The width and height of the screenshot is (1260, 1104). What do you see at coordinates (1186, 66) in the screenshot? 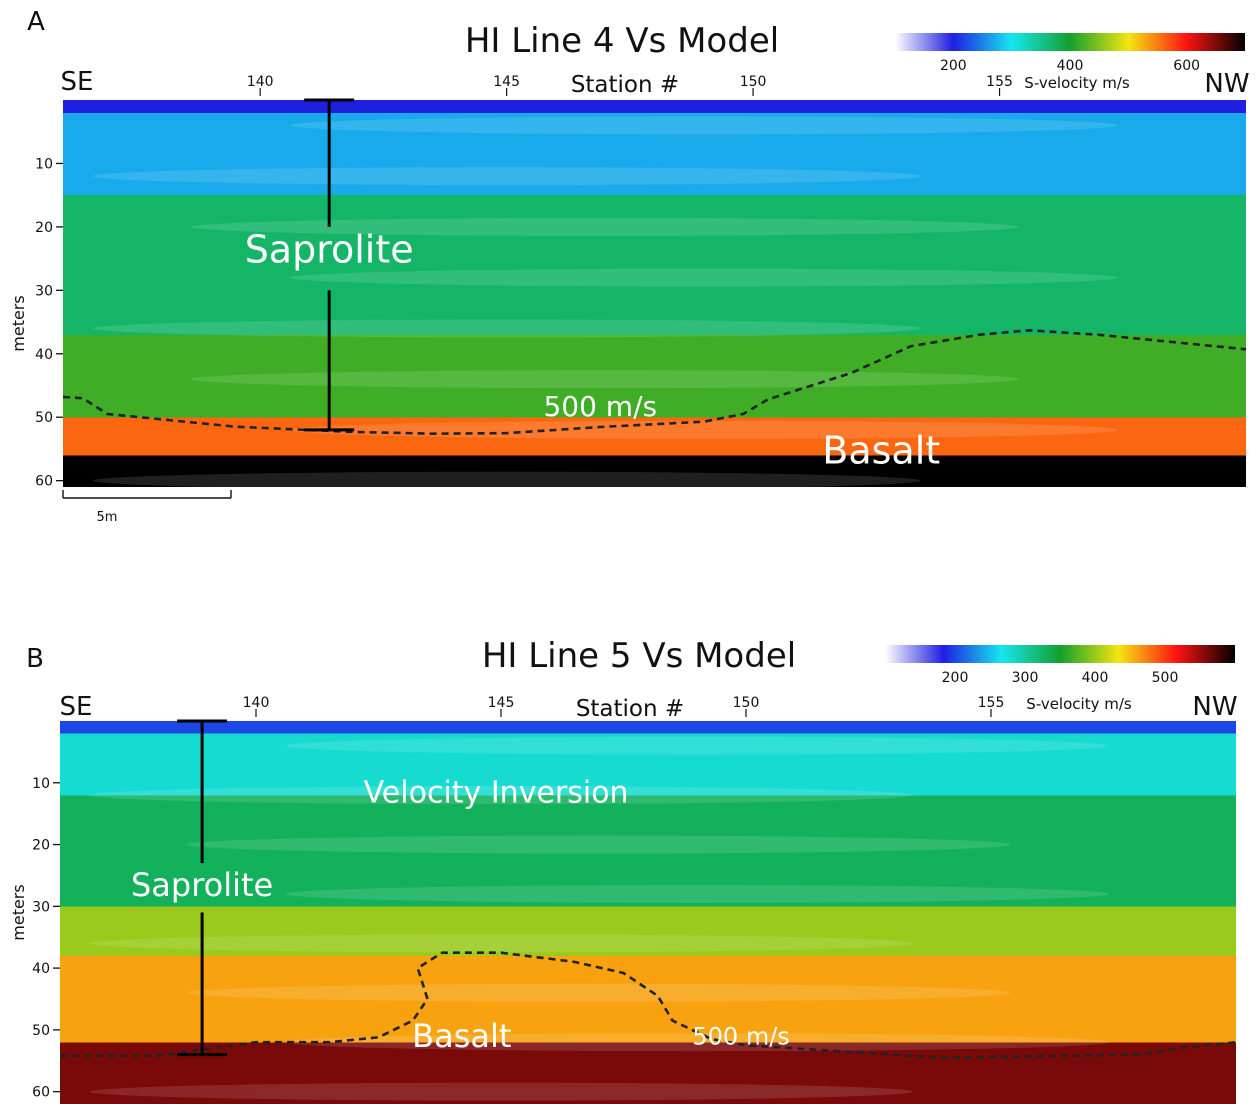
I see `colorbar-tick-label: 600` at bounding box center [1186, 66].